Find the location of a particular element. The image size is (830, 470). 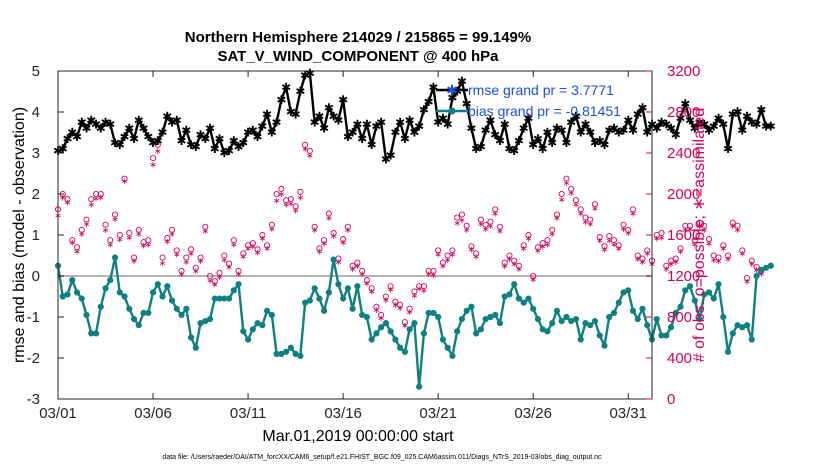

right-y-axis: 0 400 800 1200 1600 2000 2400 2800 3200 is located at coordinates (673, 235).